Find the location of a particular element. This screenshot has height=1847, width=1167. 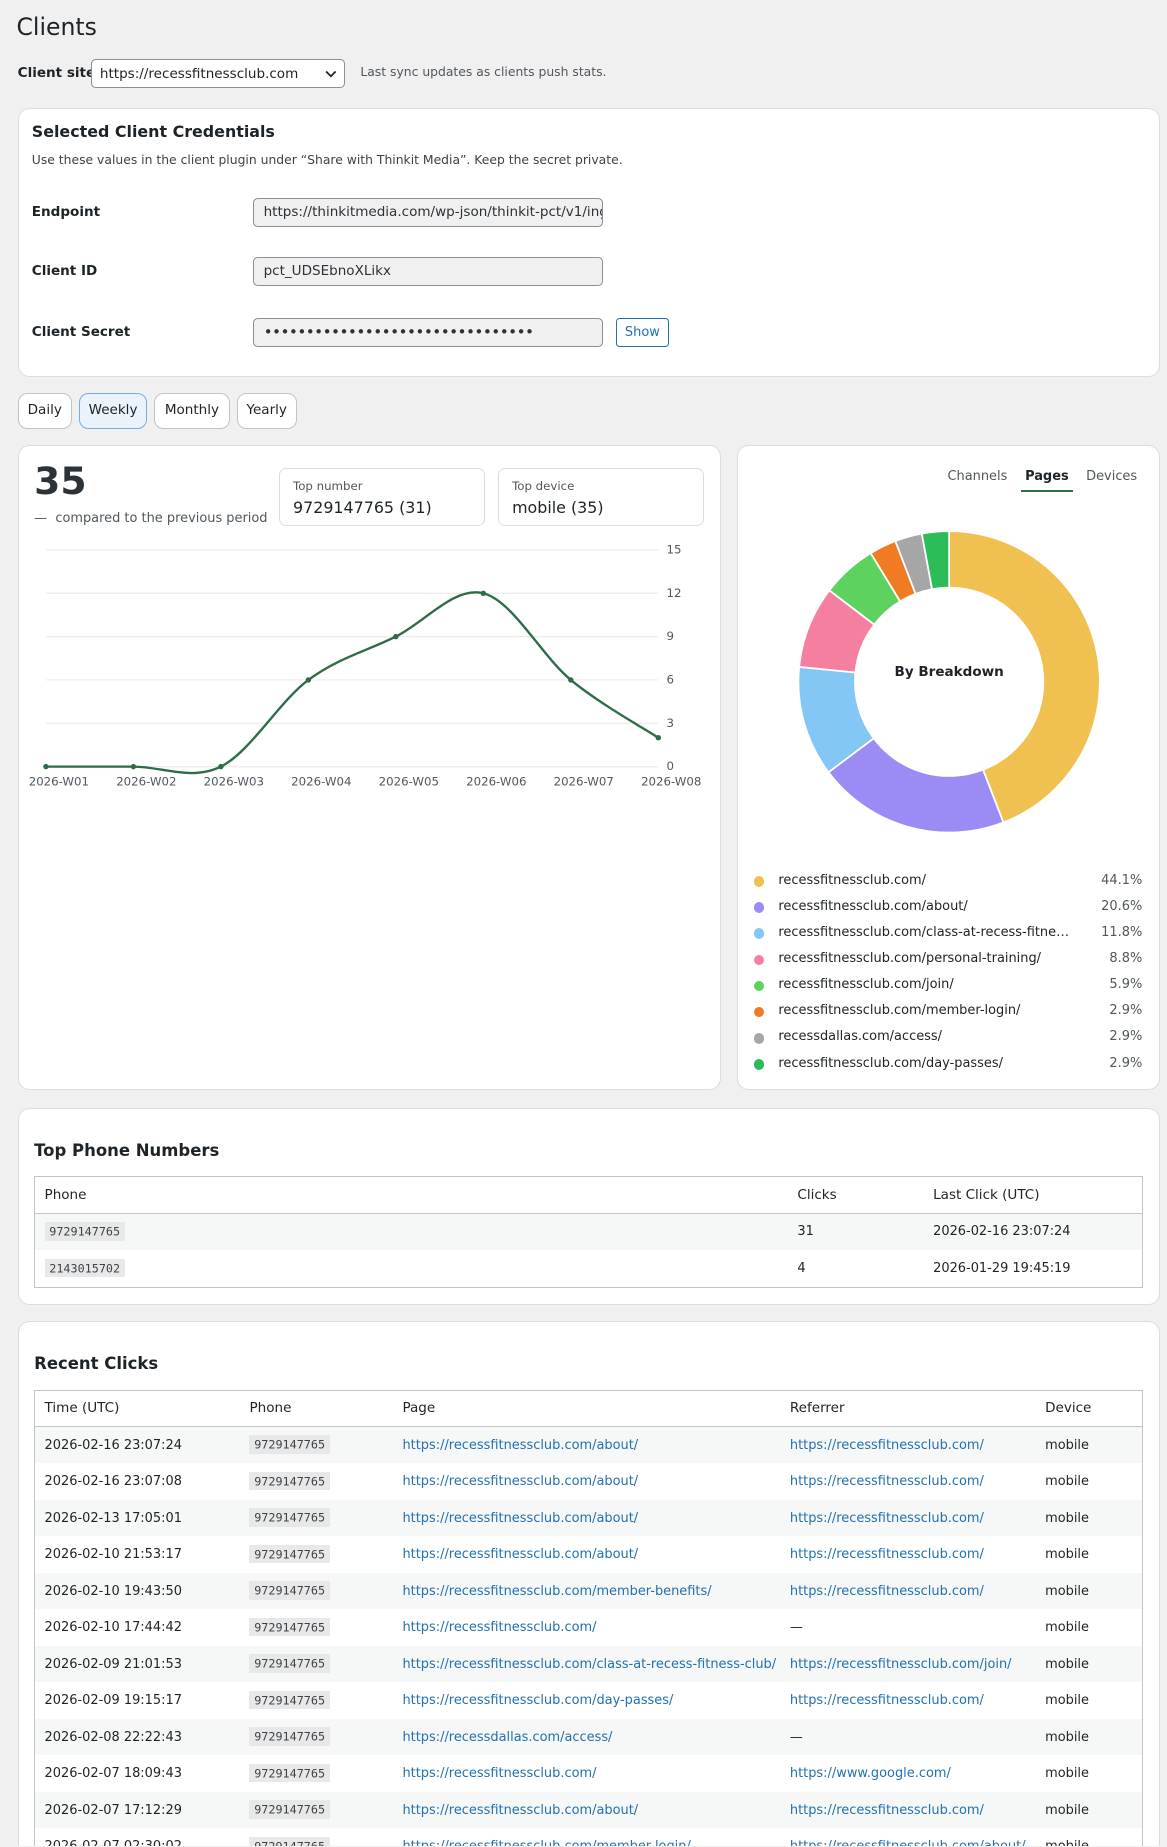

field-label: Endpoint is located at coordinates (66, 211).